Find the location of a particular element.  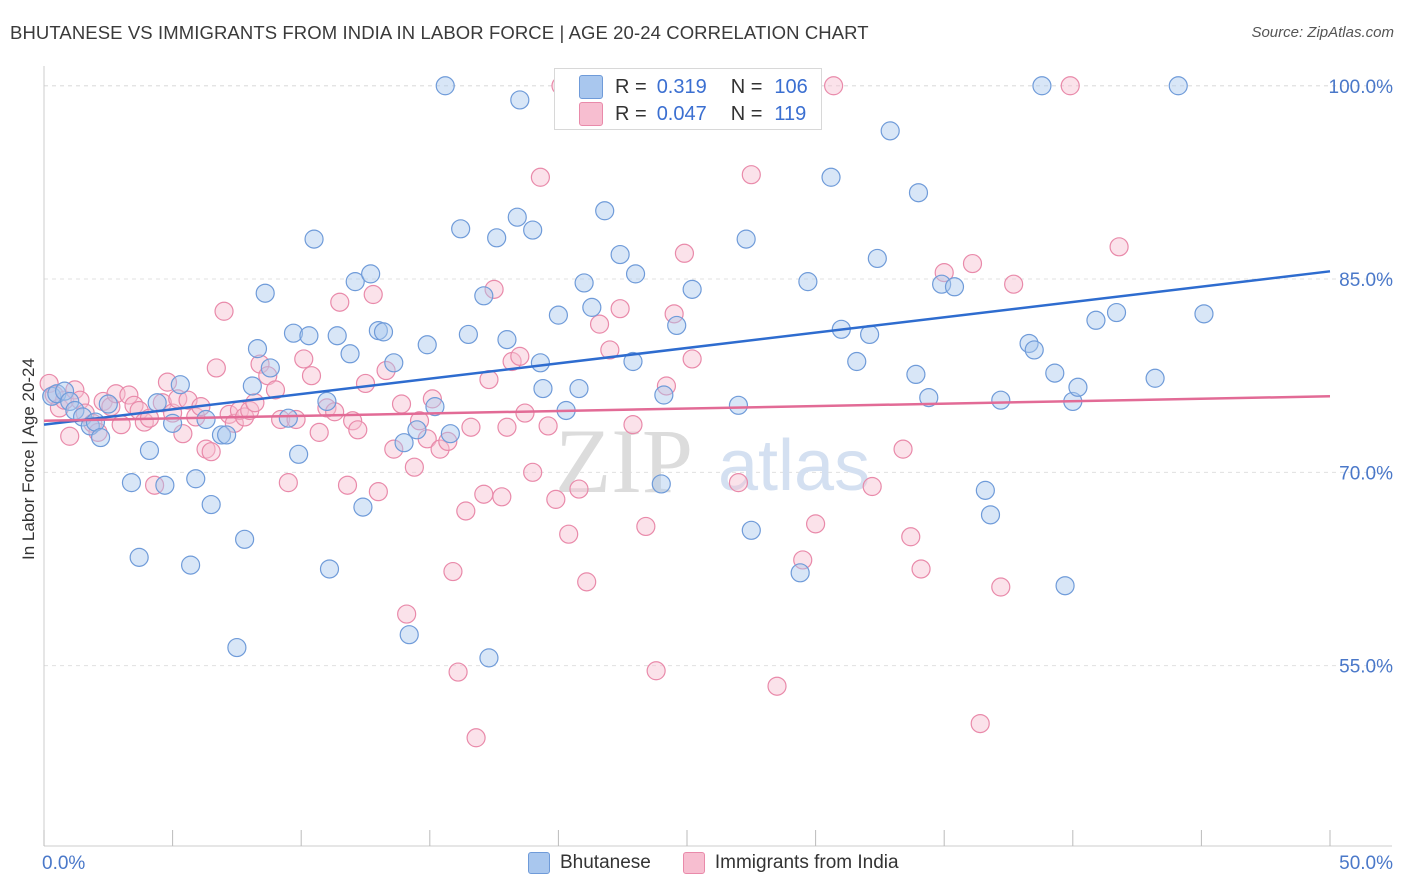

watermark-atlas: atlas is located at coordinates (794, 466).